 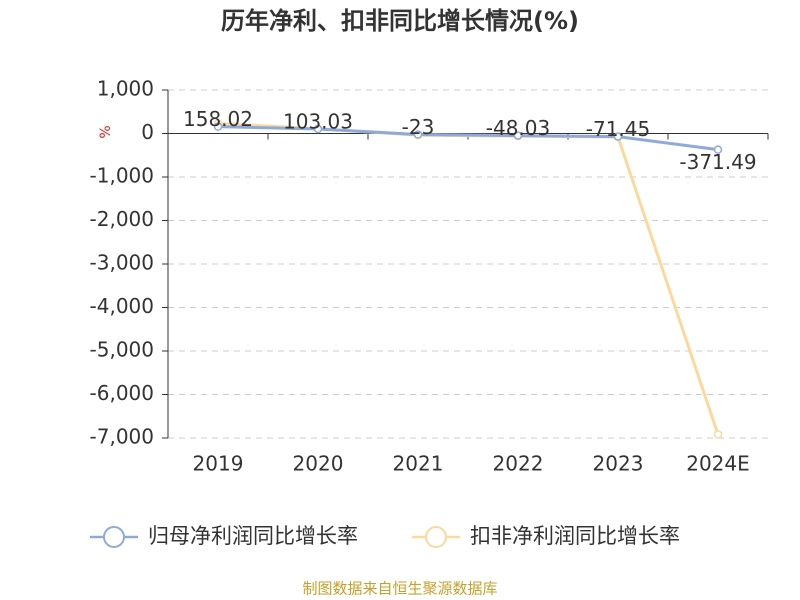 What do you see at coordinates (400, 21) in the screenshot?
I see `chart-title: 历年净利、扣非同比增长情况(%)` at bounding box center [400, 21].